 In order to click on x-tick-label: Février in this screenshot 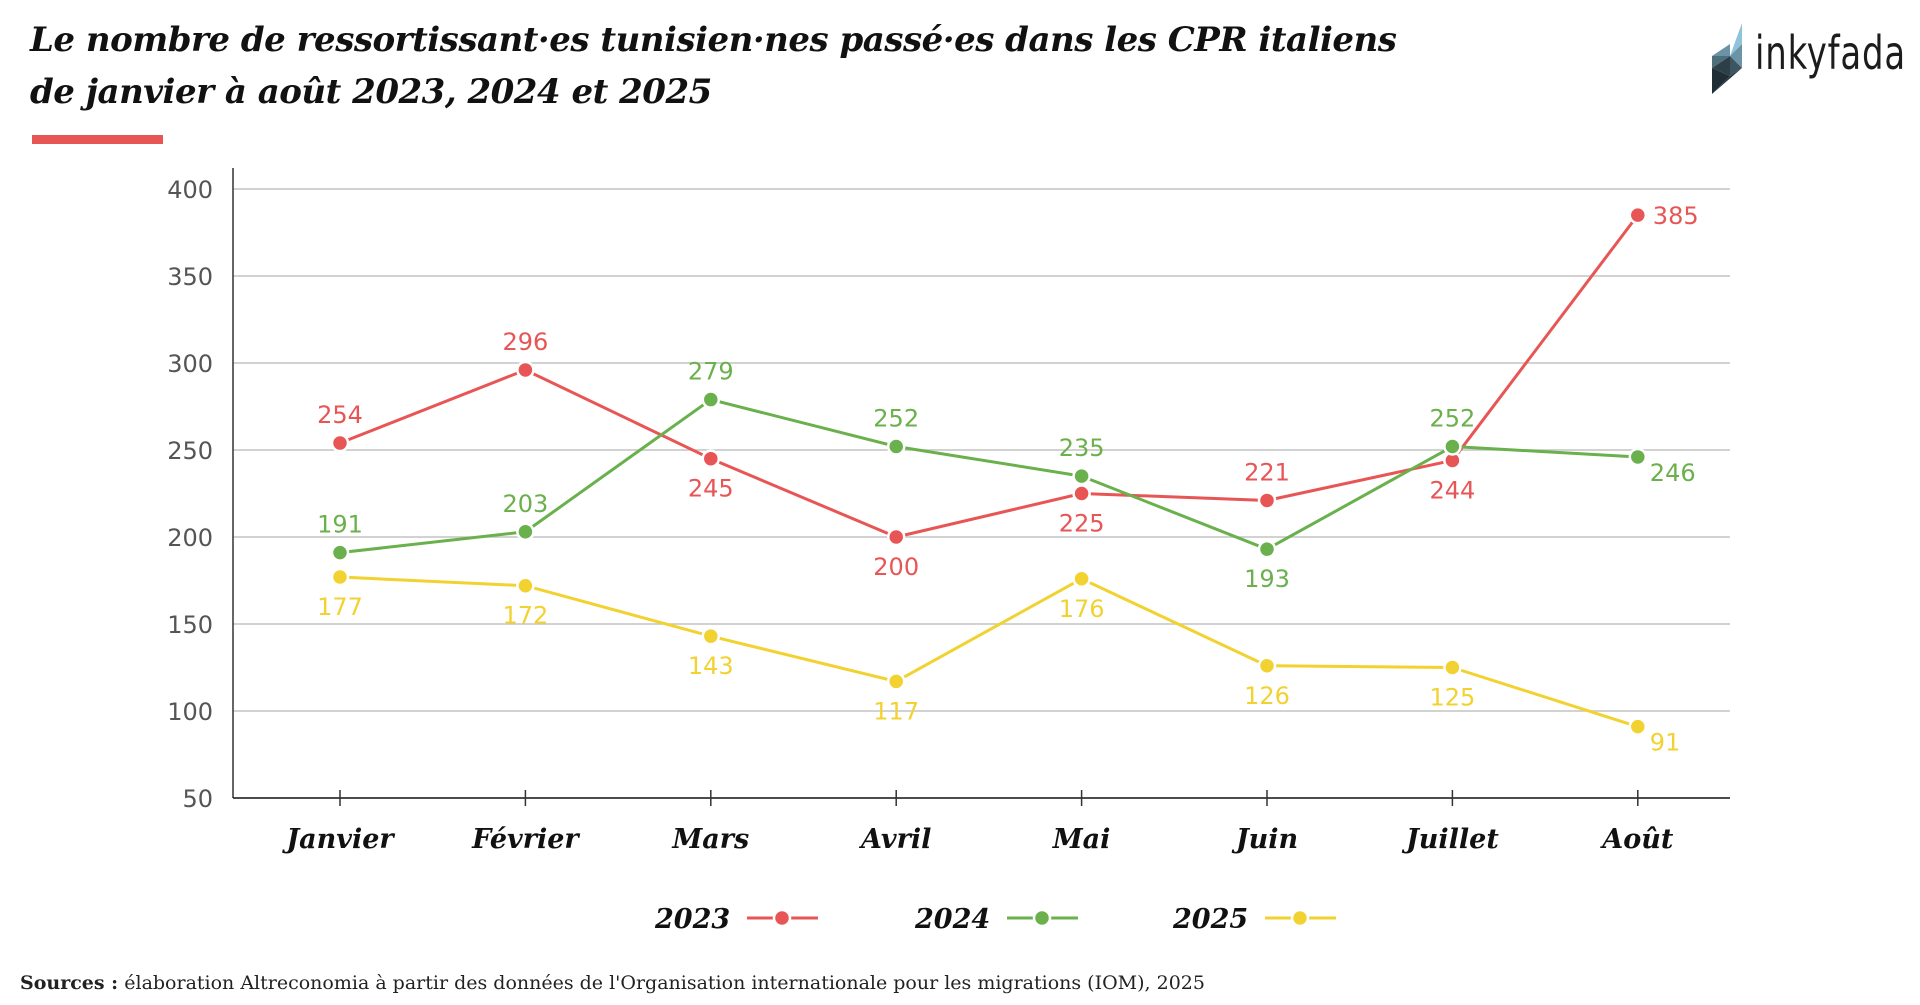, I will do `click(525, 839)`.